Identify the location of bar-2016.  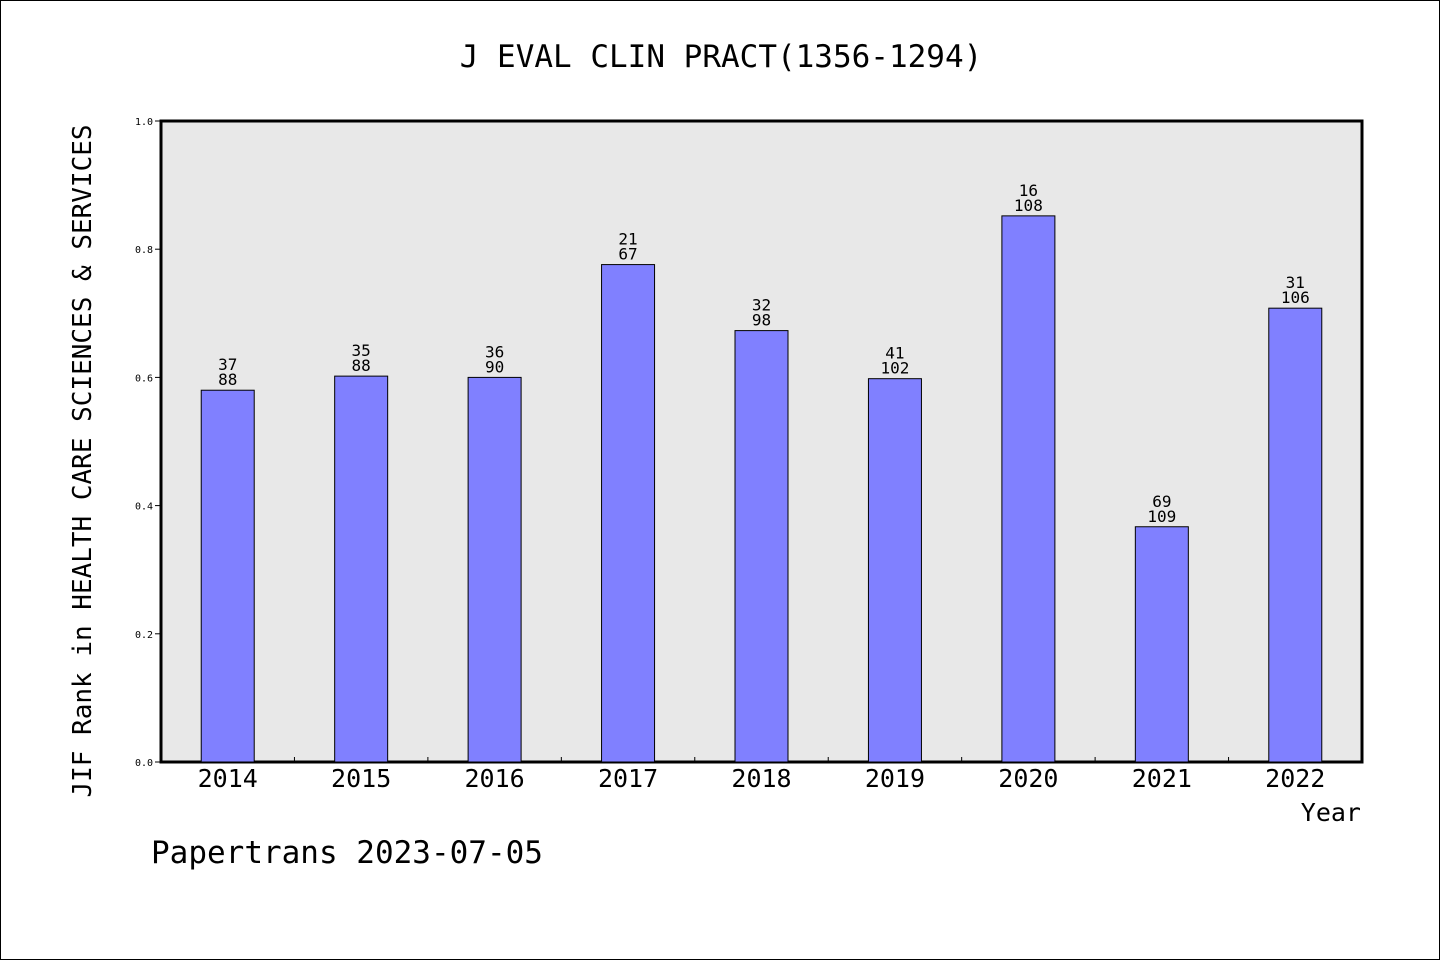
(494, 569).